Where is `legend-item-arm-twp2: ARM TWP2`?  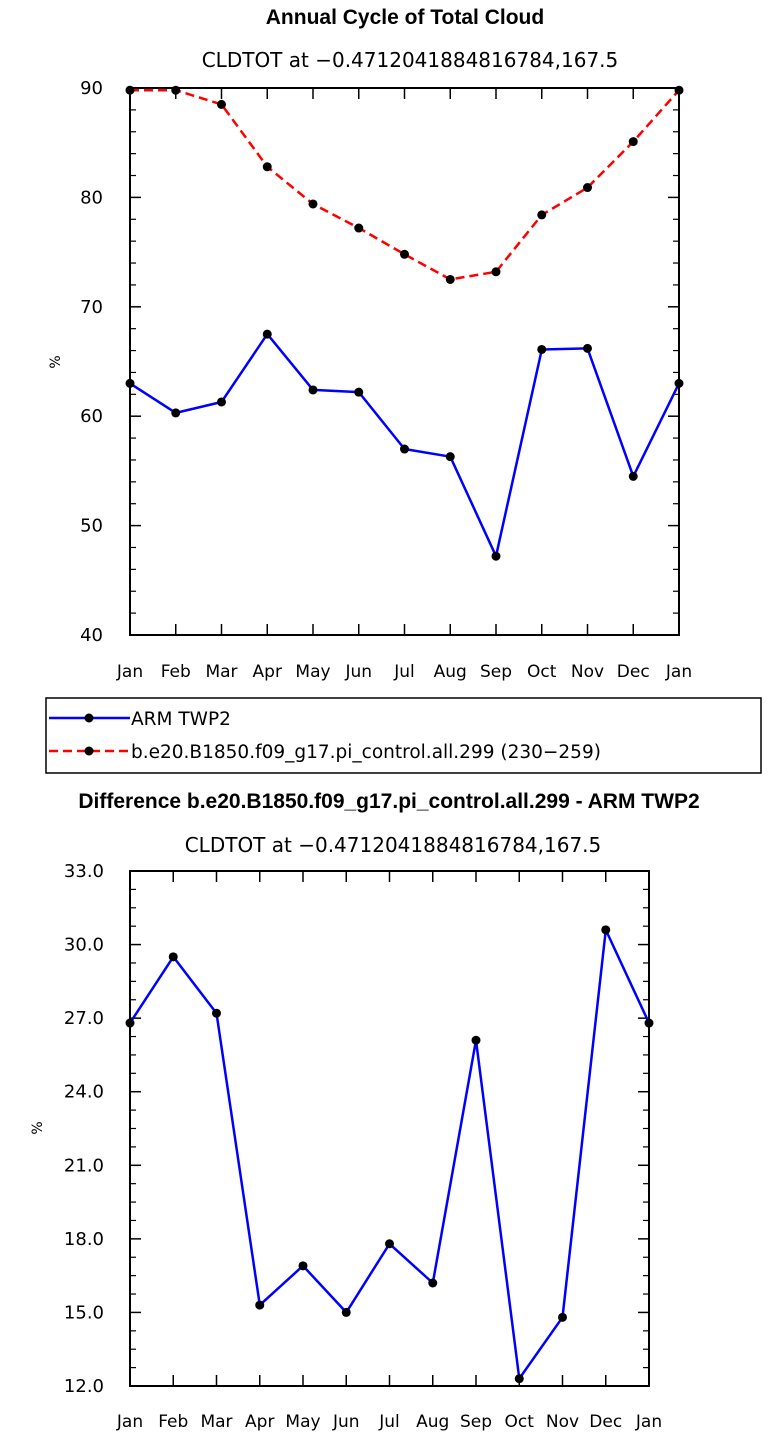 legend-item-arm-twp2: ARM TWP2 is located at coordinates (140, 719).